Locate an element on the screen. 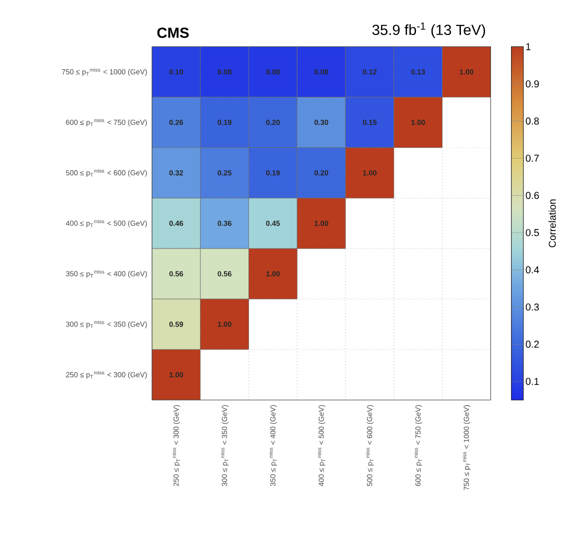  color-bar-label: 0.5 is located at coordinates (532, 232).